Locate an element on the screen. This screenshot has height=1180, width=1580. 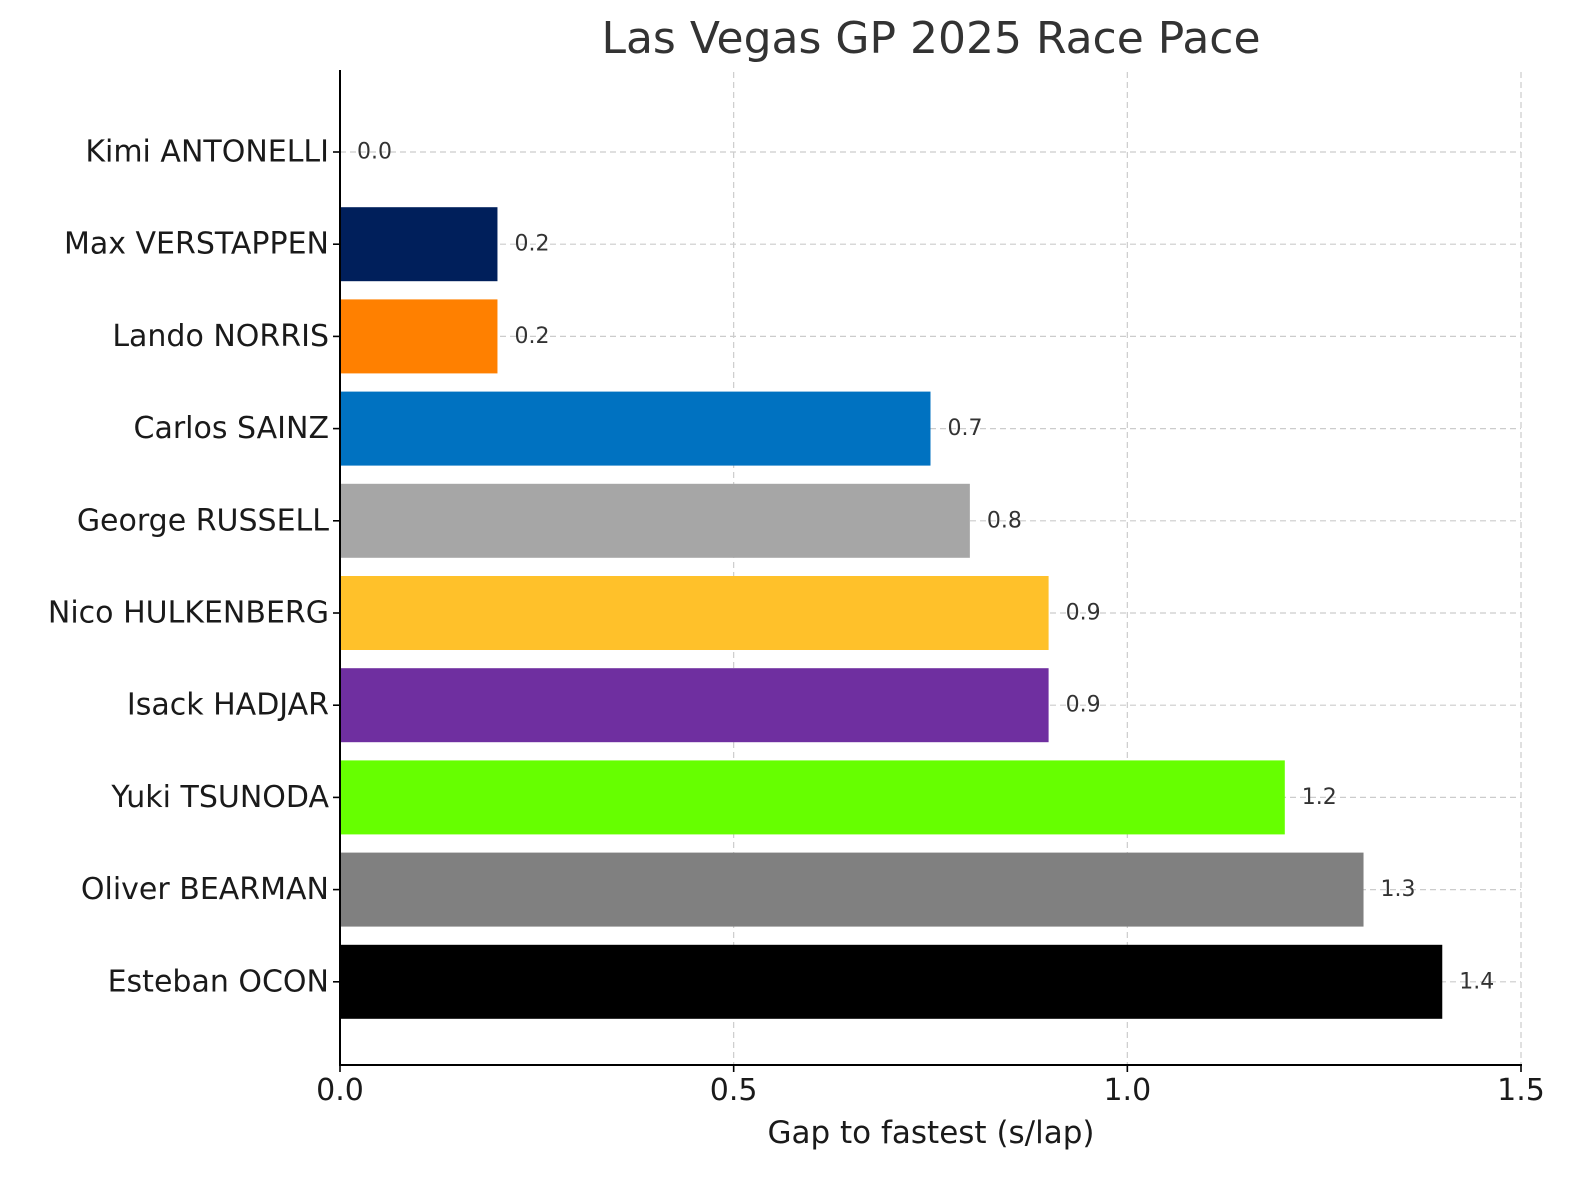
x-tick-label: 0.0 is located at coordinates (340, 1090).